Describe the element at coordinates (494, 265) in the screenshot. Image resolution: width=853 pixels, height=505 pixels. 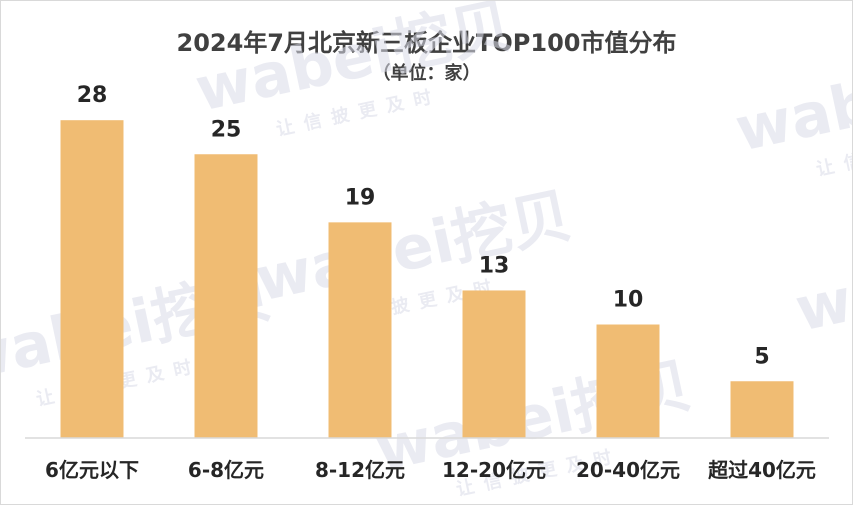
I see `data-label: 13` at that location.